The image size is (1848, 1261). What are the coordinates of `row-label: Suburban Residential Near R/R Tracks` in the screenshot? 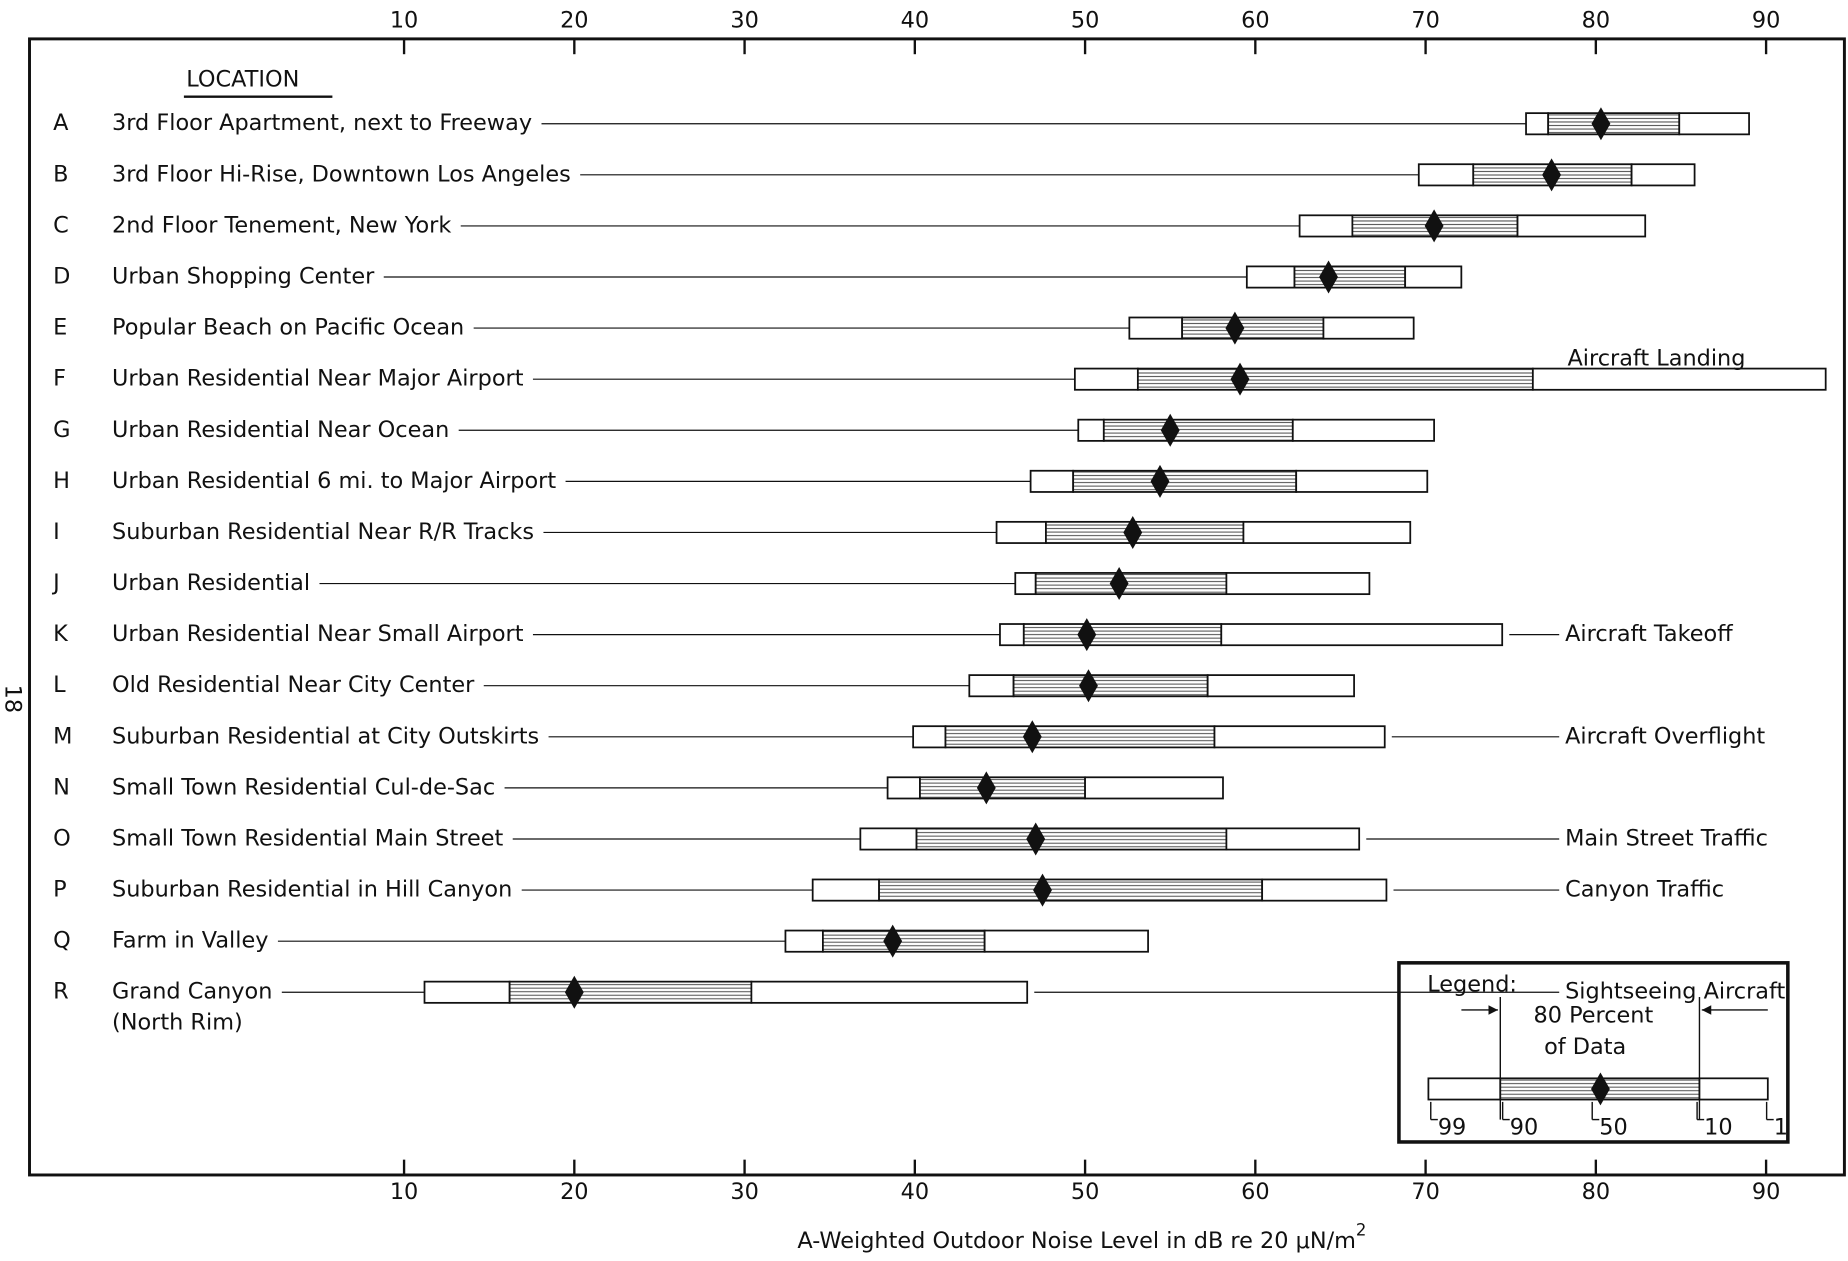 It's located at (323, 532).